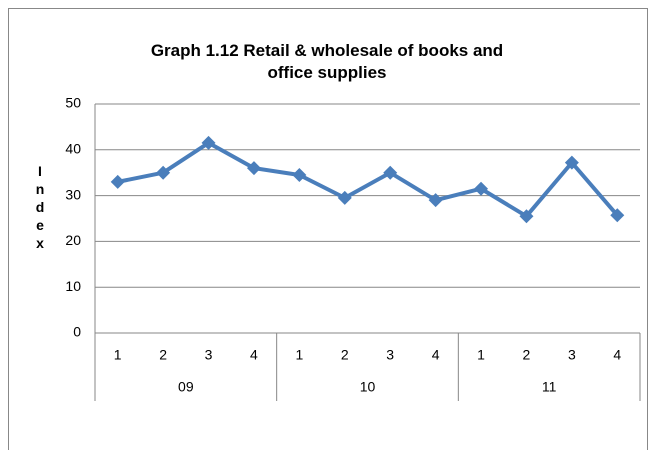 The width and height of the screenshot is (657, 450). I want to click on group-label: 11, so click(549, 387).